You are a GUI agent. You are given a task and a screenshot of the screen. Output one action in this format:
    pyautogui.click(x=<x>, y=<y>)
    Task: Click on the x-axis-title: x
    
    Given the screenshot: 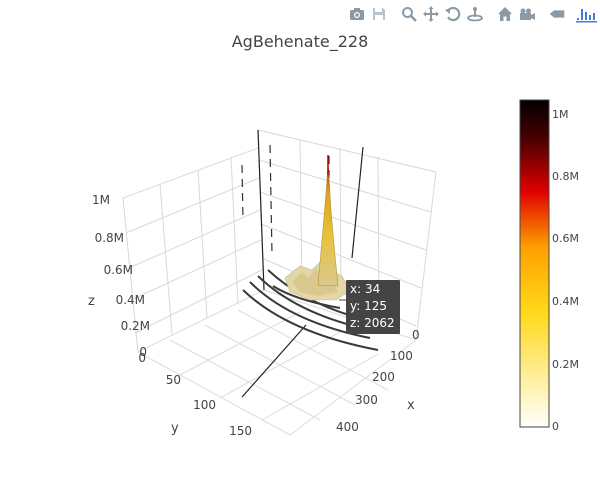 What is the action you would take?
    pyautogui.click(x=411, y=405)
    